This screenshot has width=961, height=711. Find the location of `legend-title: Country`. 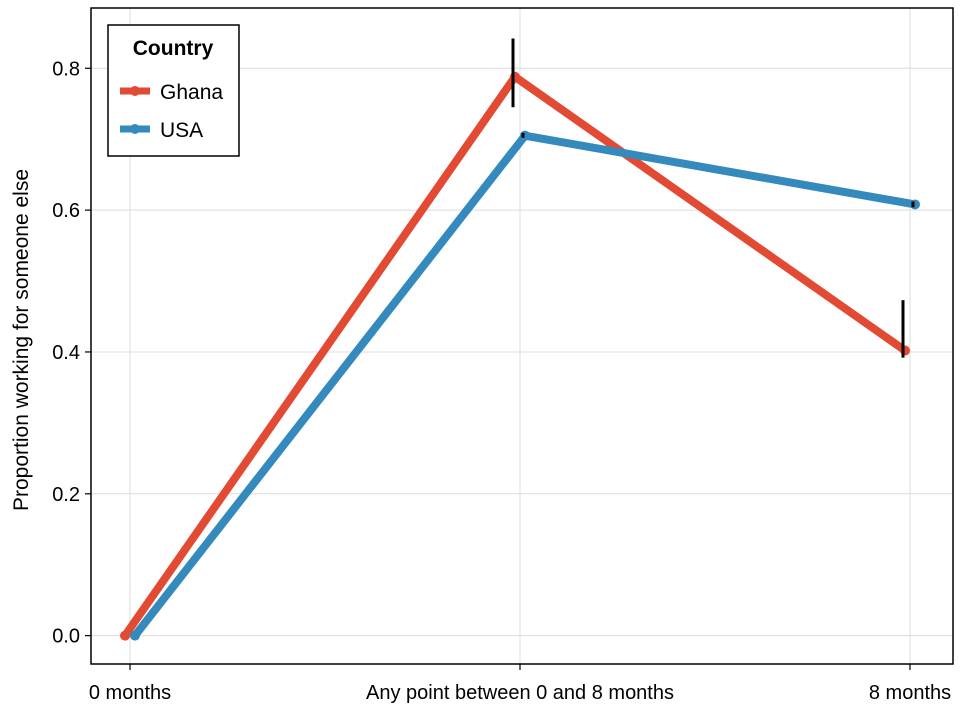

legend-title: Country is located at coordinates (173, 48).